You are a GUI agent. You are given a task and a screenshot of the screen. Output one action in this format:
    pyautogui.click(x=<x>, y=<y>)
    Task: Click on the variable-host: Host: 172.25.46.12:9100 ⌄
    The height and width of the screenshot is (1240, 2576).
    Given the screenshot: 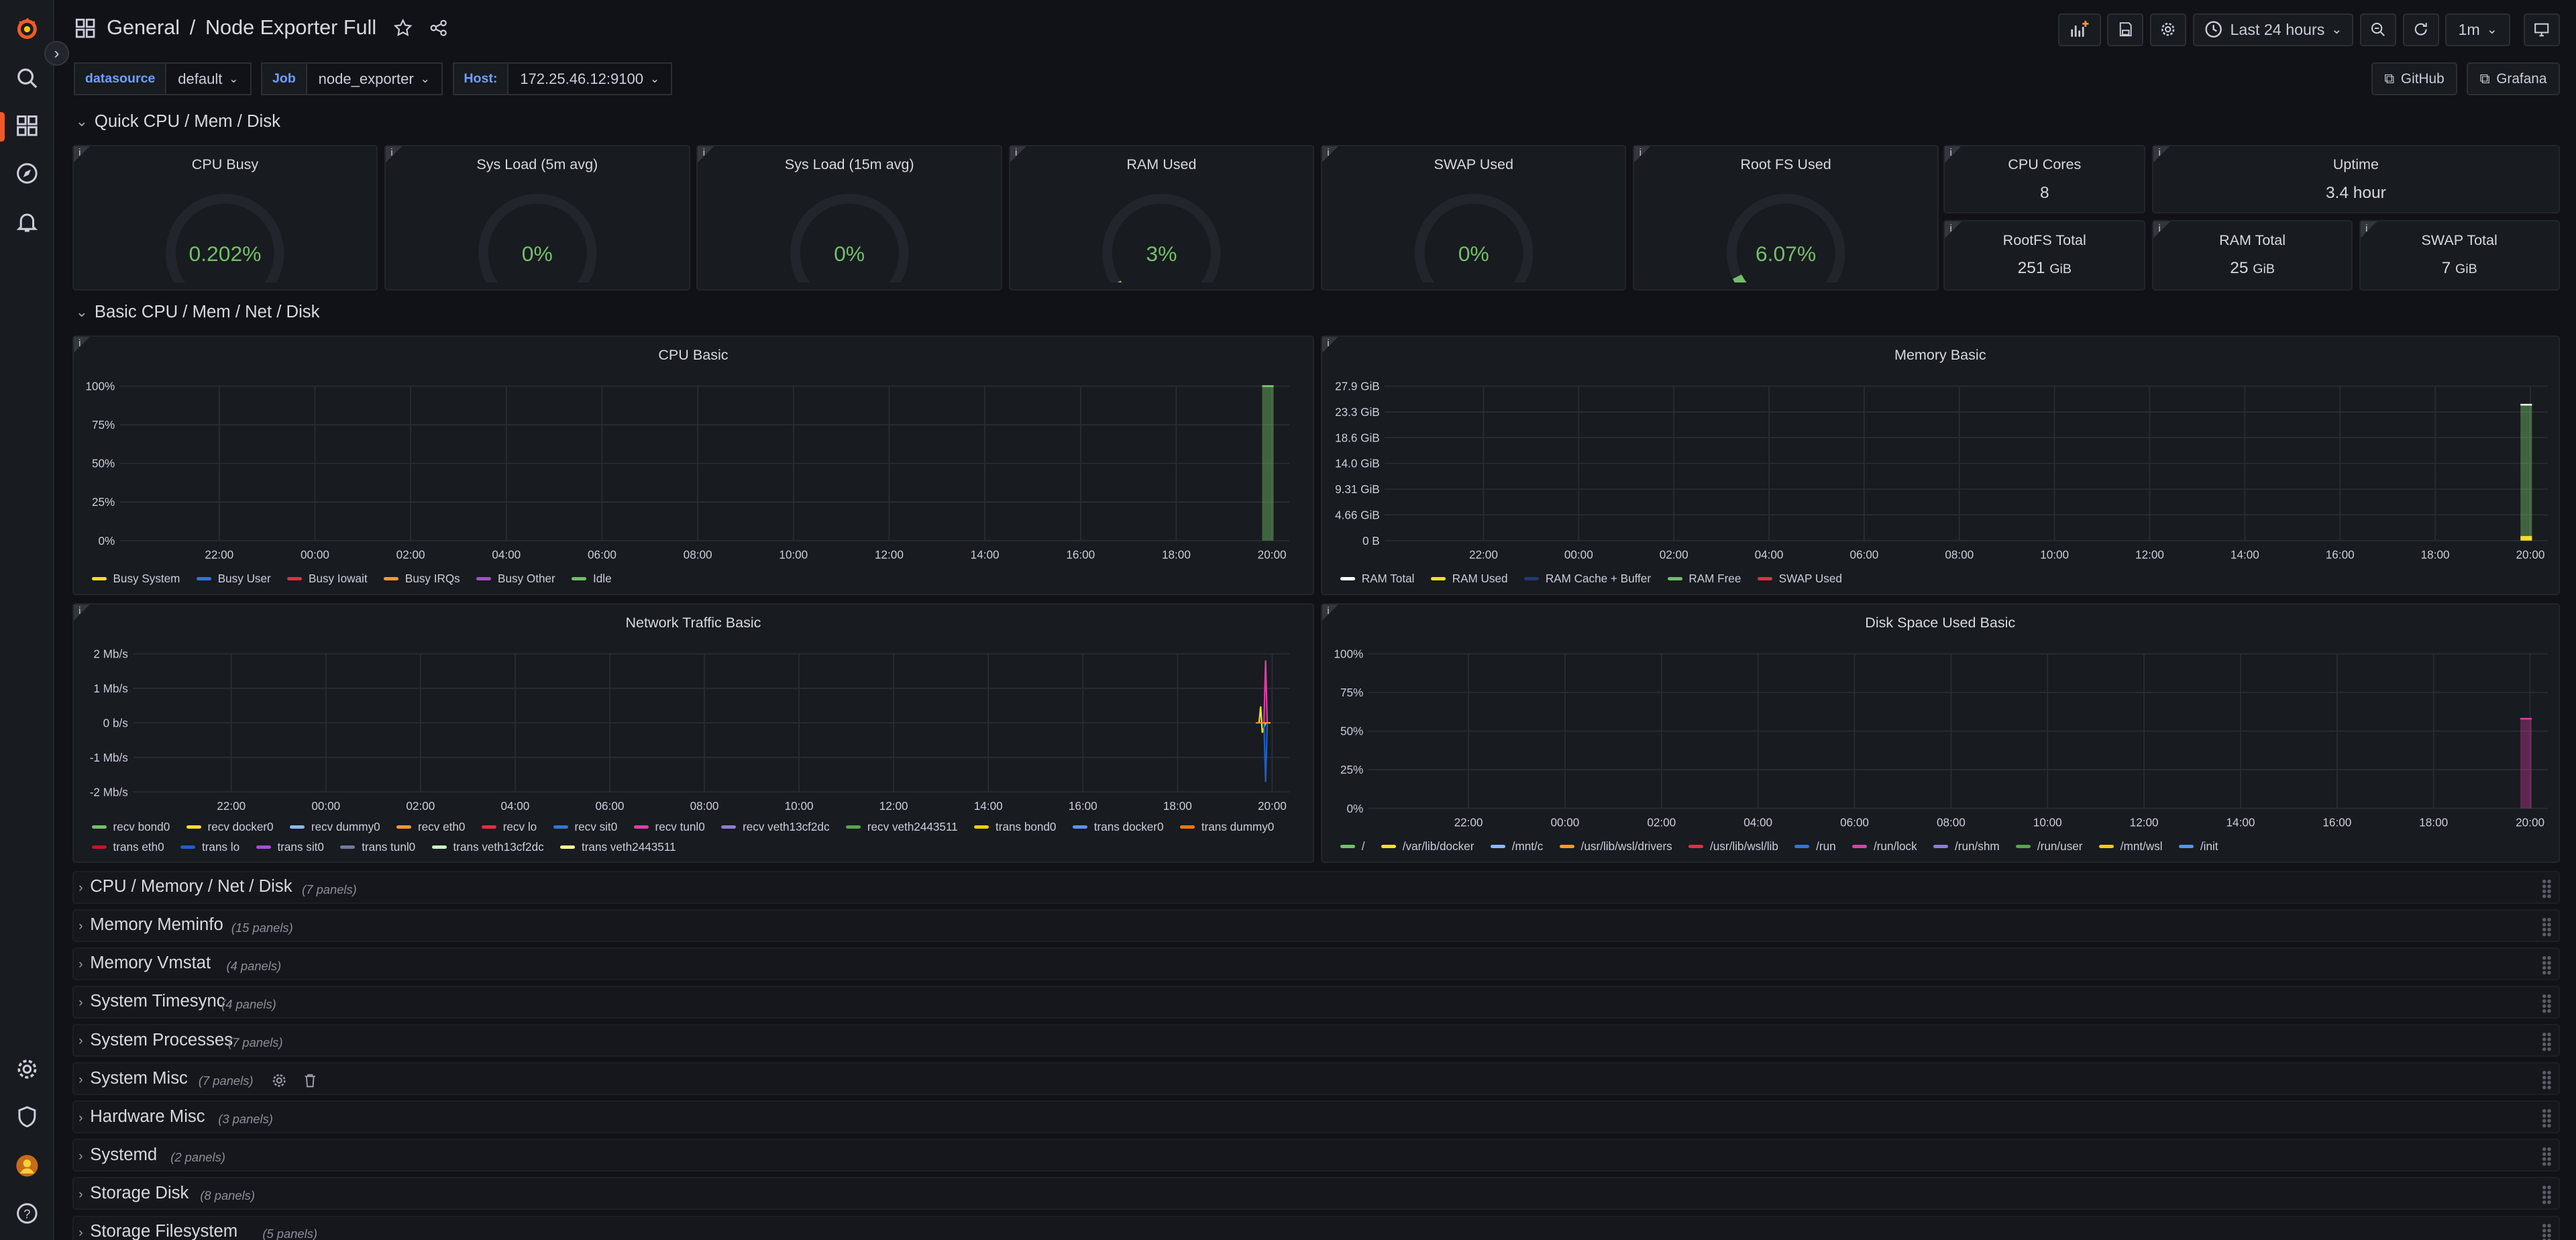 What is the action you would take?
    pyautogui.click(x=562, y=79)
    